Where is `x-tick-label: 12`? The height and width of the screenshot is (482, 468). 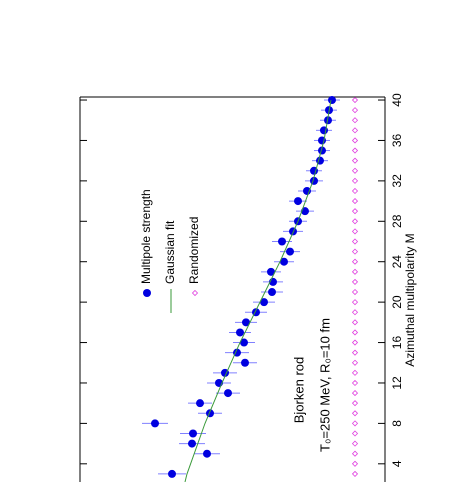 x-tick-label: 12 is located at coordinates (397, 383).